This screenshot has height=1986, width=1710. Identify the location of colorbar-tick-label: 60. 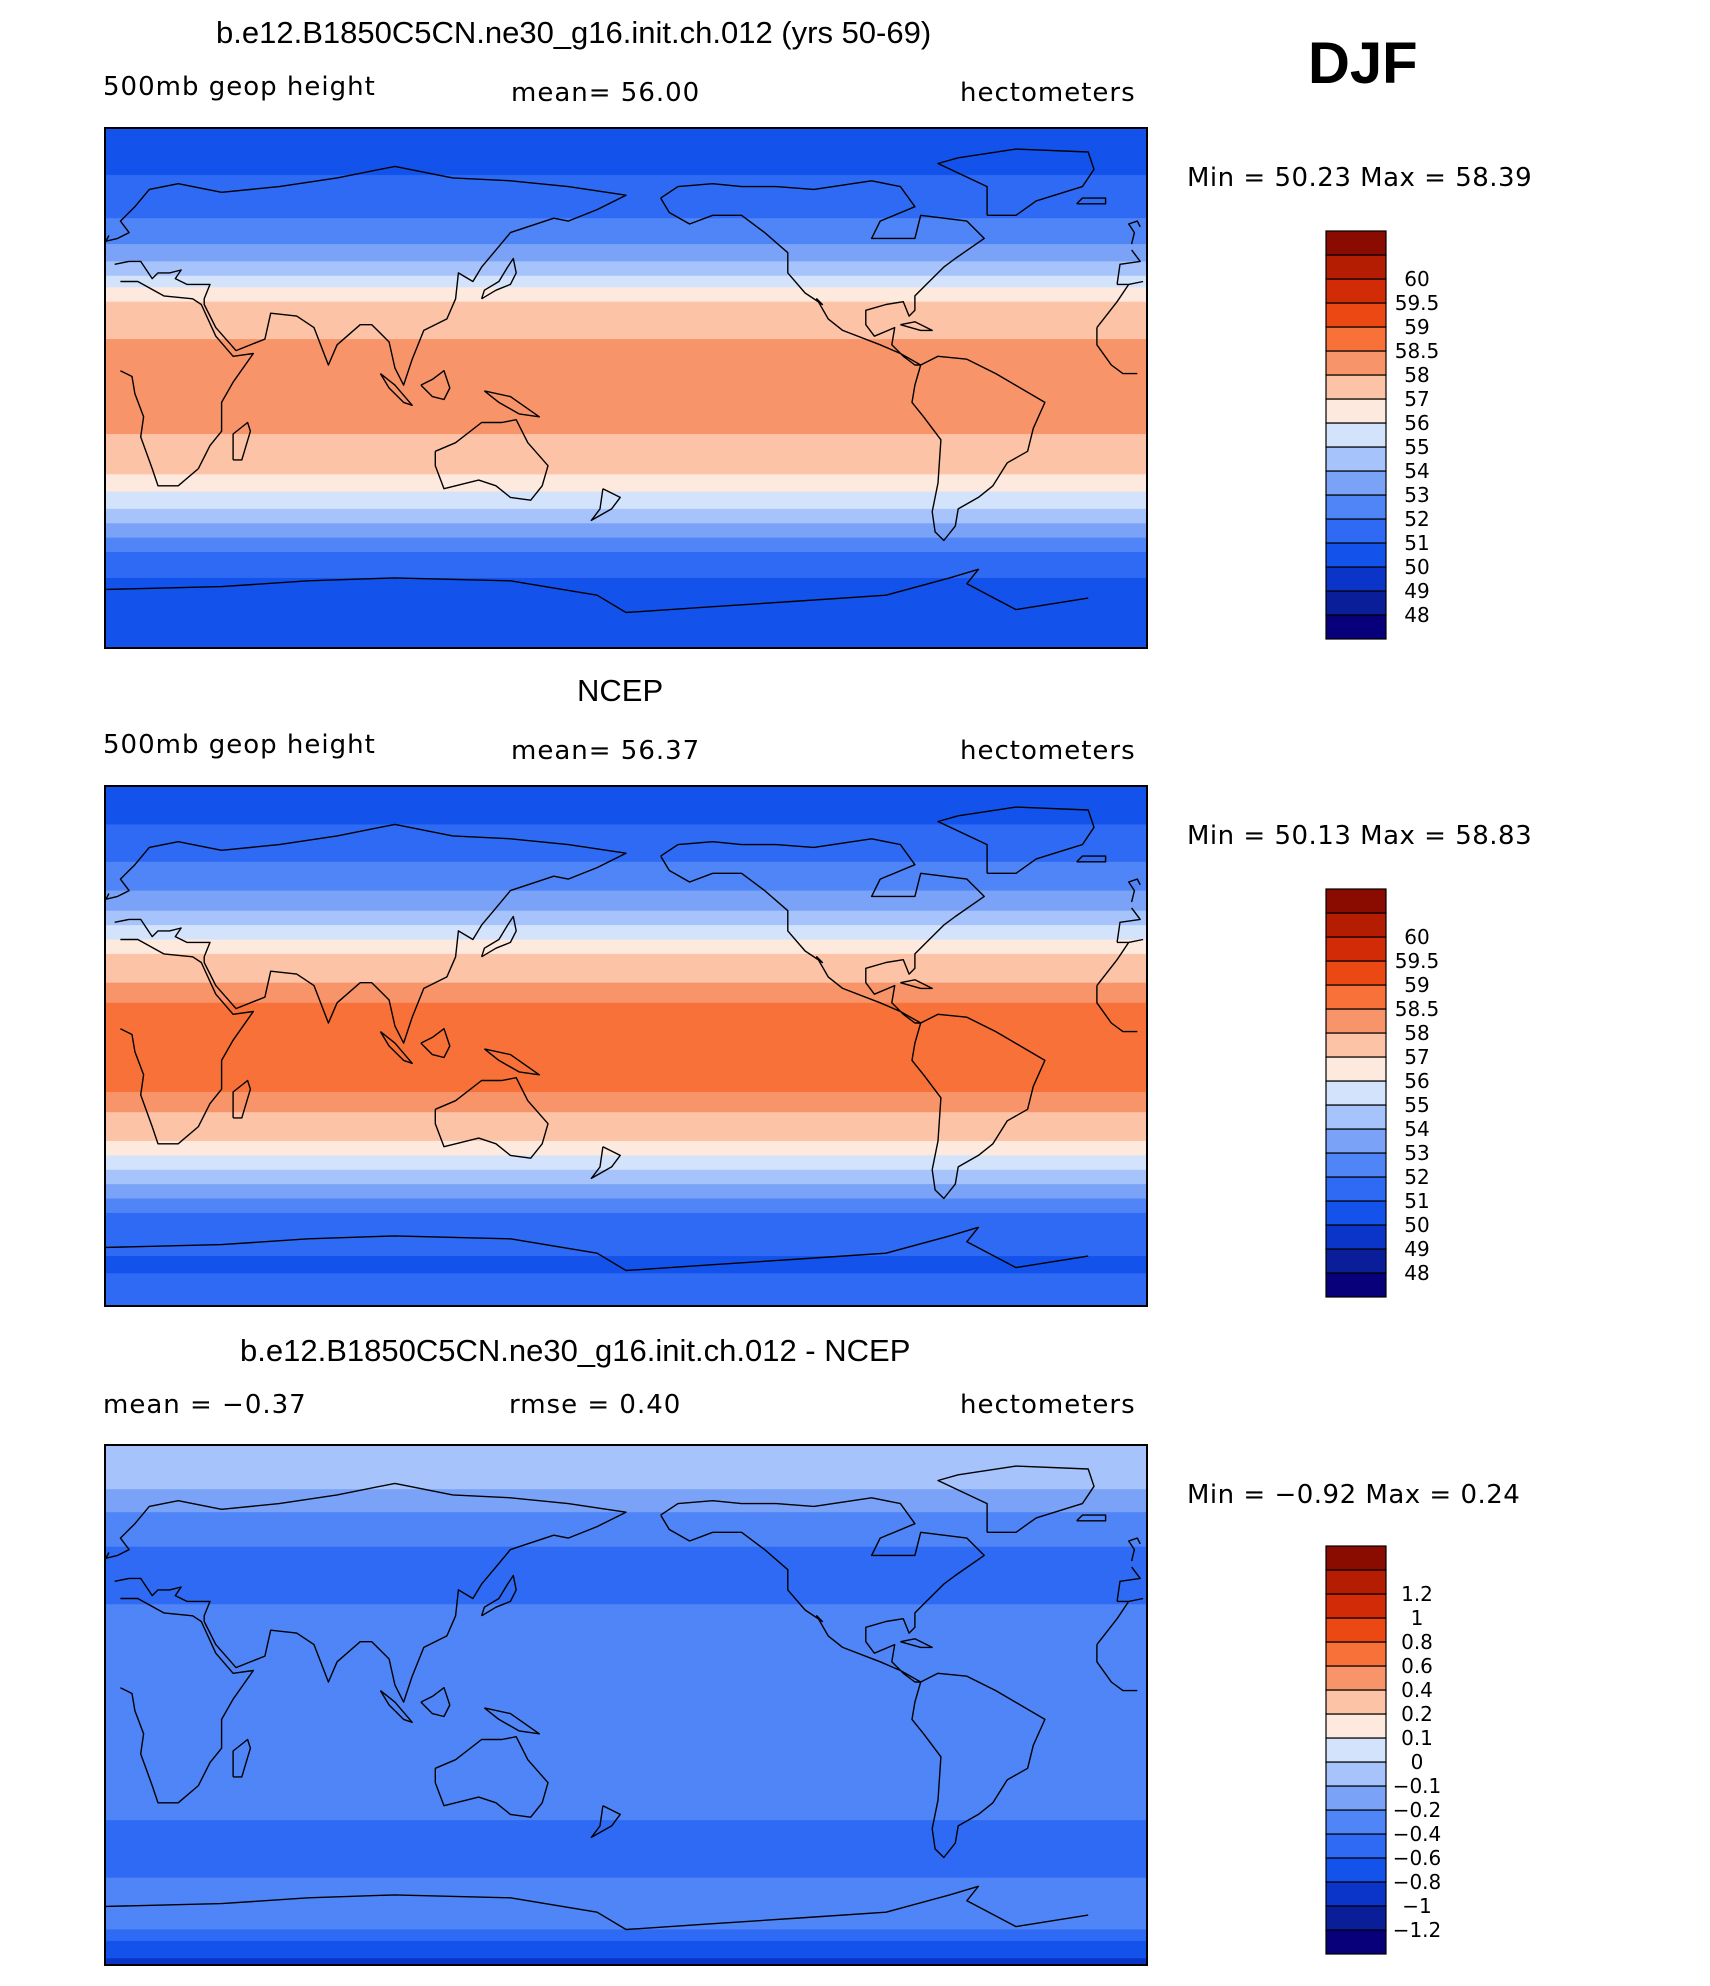
(1416, 279).